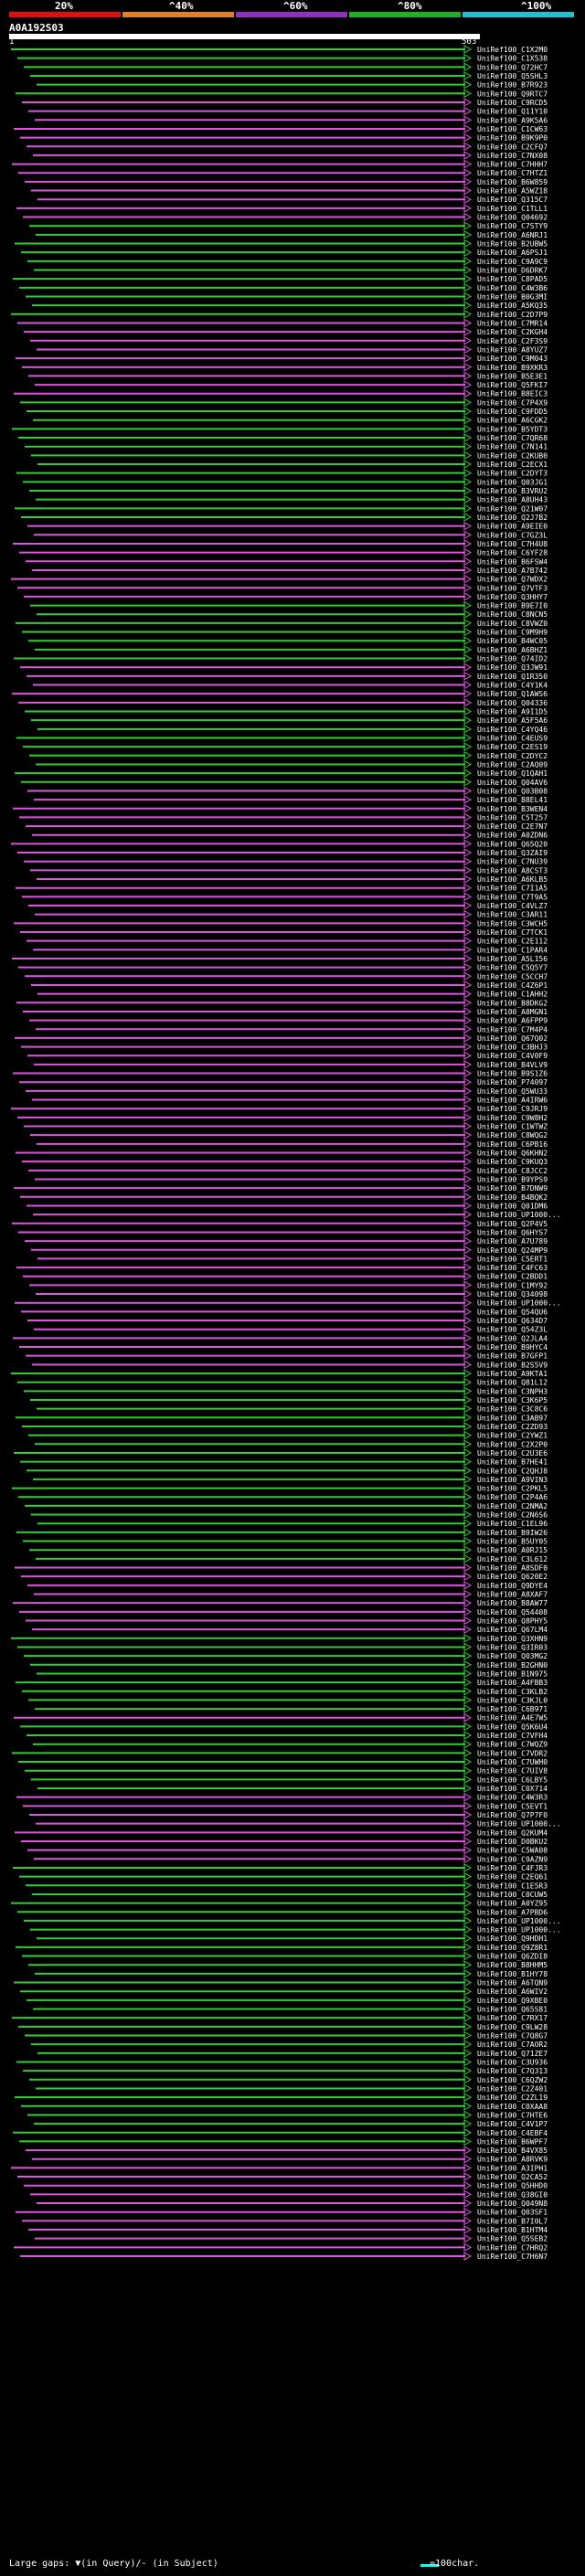 This screenshot has width=585, height=2576. What do you see at coordinates (512, 588) in the screenshot?
I see `hit-label: UniRef100_Q7VTF3` at bounding box center [512, 588].